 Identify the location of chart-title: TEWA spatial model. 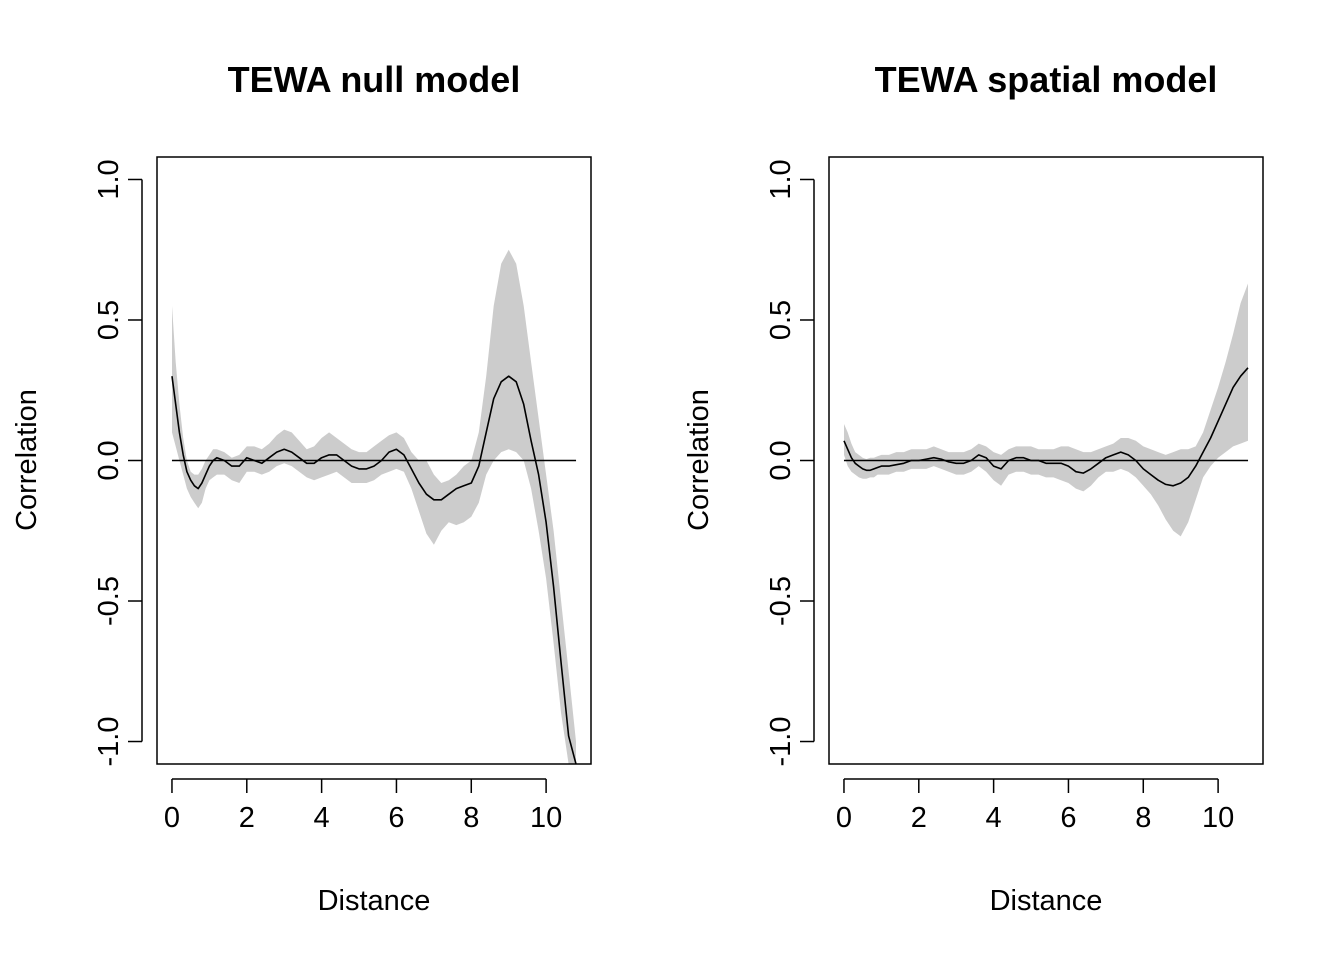
(1046, 79).